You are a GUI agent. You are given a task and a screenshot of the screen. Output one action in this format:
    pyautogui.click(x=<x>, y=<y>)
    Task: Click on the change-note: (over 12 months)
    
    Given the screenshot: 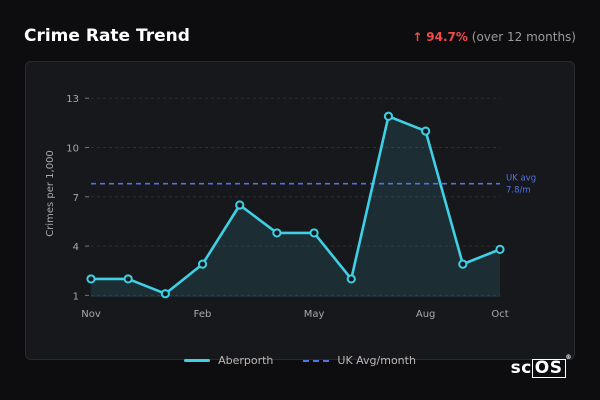 What is the action you would take?
    pyautogui.click(x=523, y=37)
    